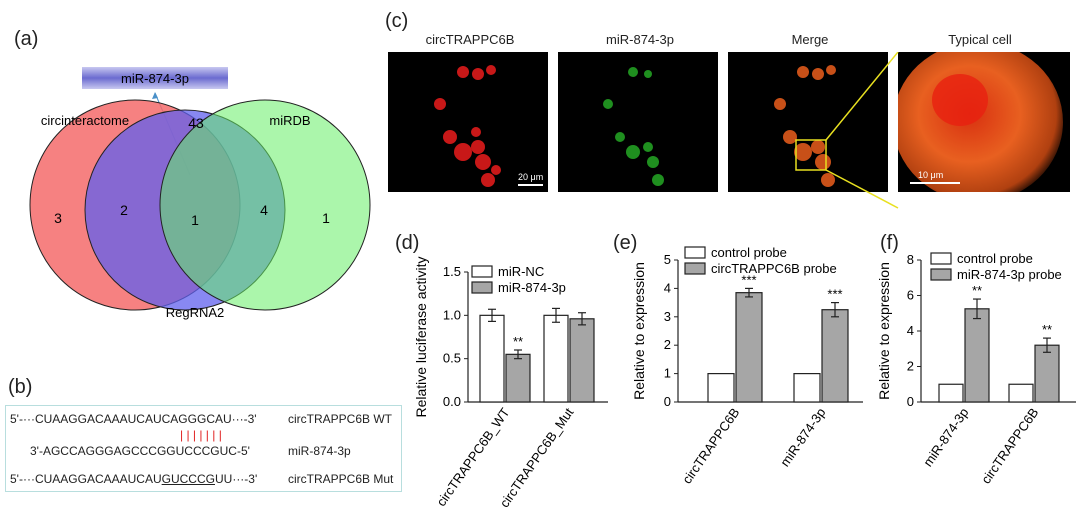 This screenshot has height=518, width=1080. What do you see at coordinates (289, 120) in the screenshot?
I see `venn-set-label-mirdb: miRDB` at bounding box center [289, 120].